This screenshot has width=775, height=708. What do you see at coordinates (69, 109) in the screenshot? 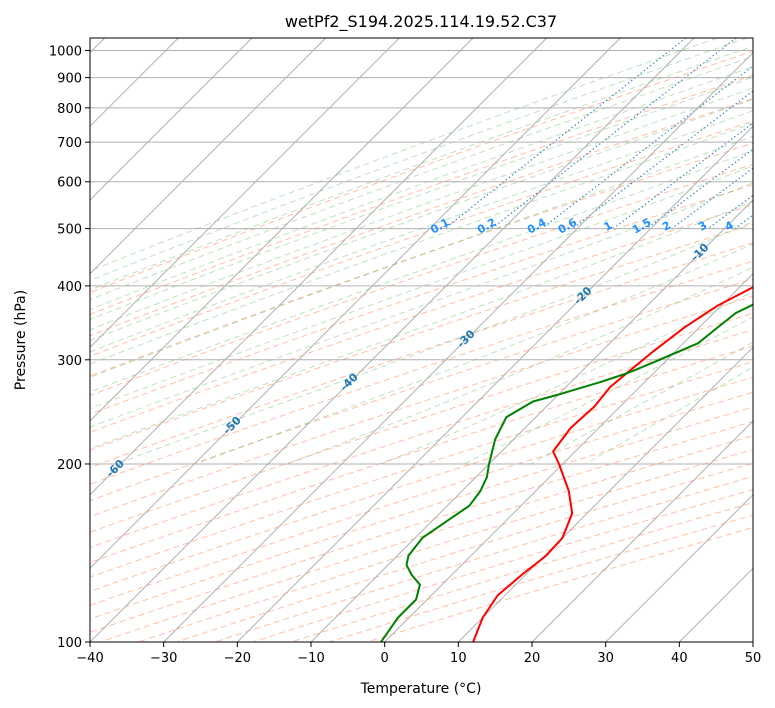
I see `y-tick-label: 800` at bounding box center [69, 109].